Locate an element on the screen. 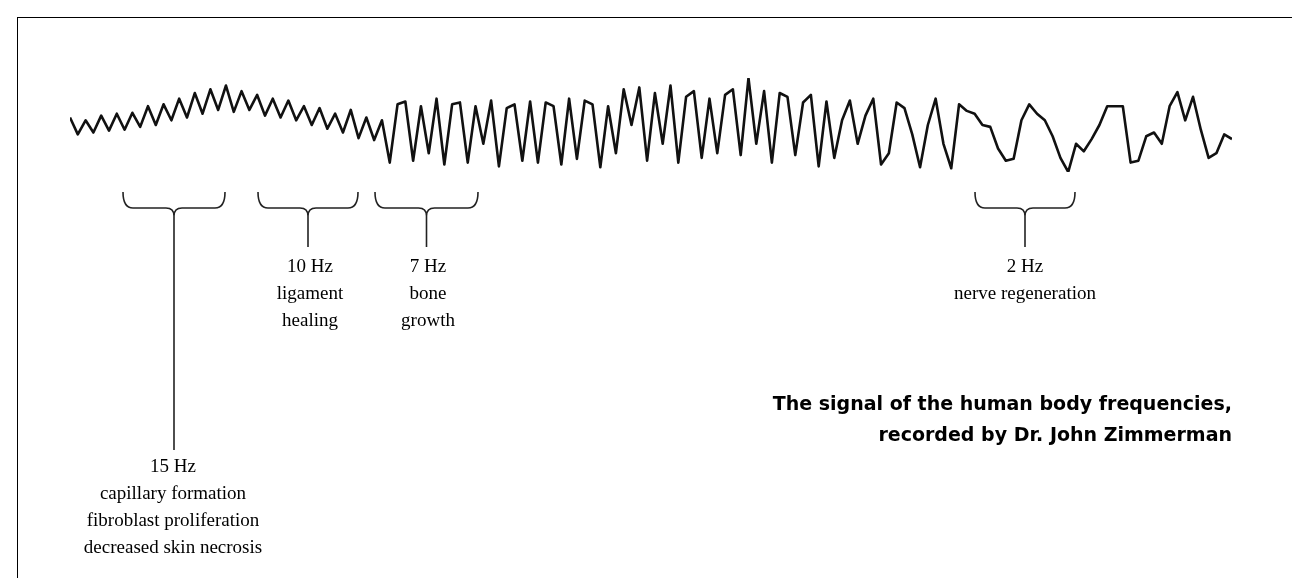 The height and width of the screenshot is (578, 1292). text: 2 Hz nerve regeneration is located at coordinates (1025, 279).